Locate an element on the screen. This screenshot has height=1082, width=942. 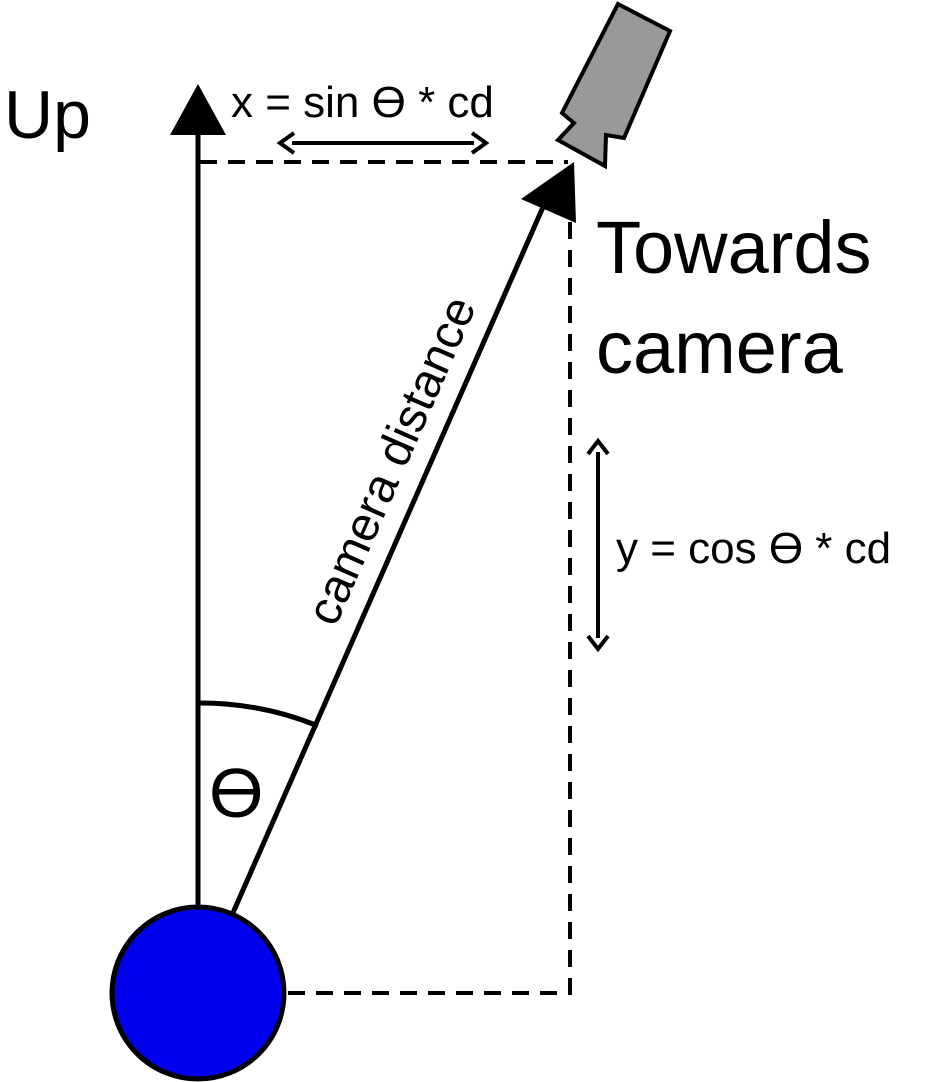
camera-distance-arrowhead is located at coordinates (548, 192).